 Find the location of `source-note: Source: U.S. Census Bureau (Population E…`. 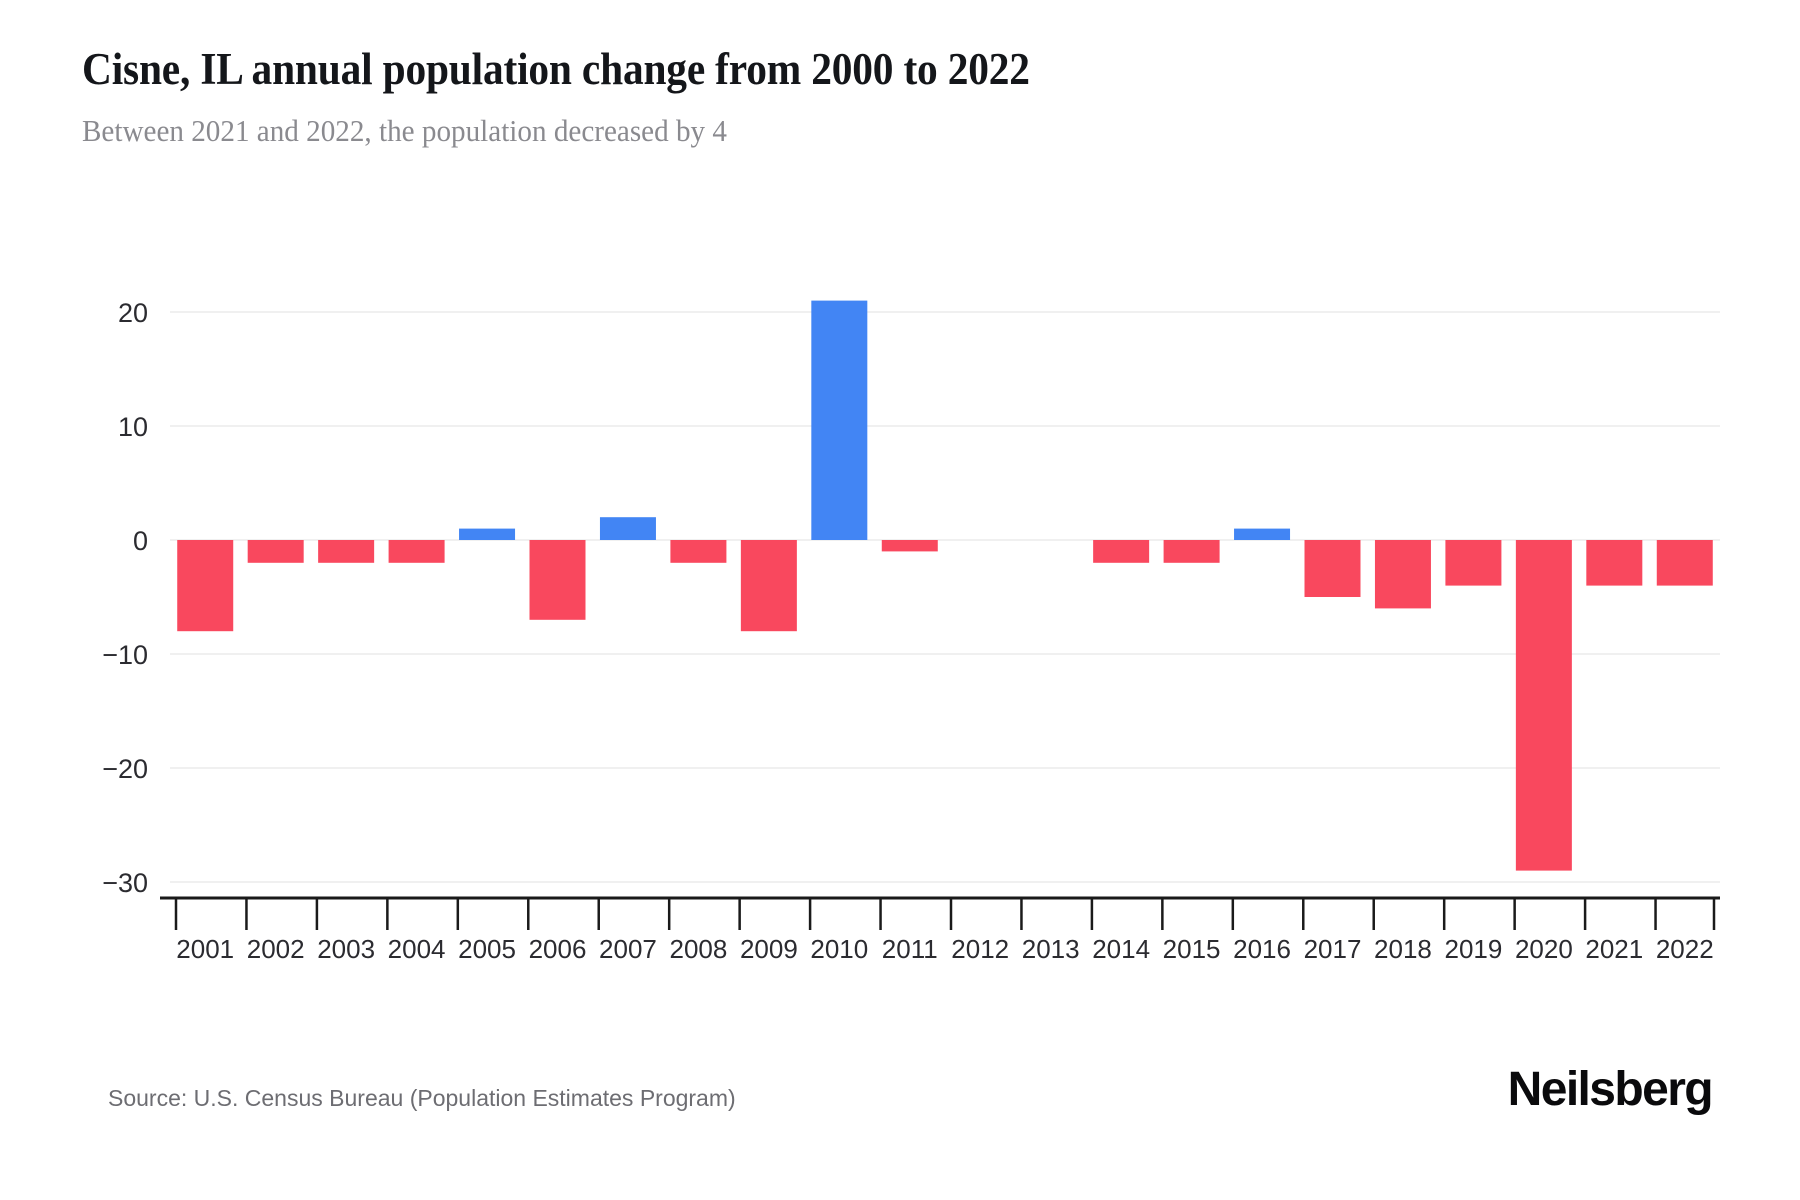

source-note: Source: U.S. Census Bureau (Population E… is located at coordinates (422, 1098).